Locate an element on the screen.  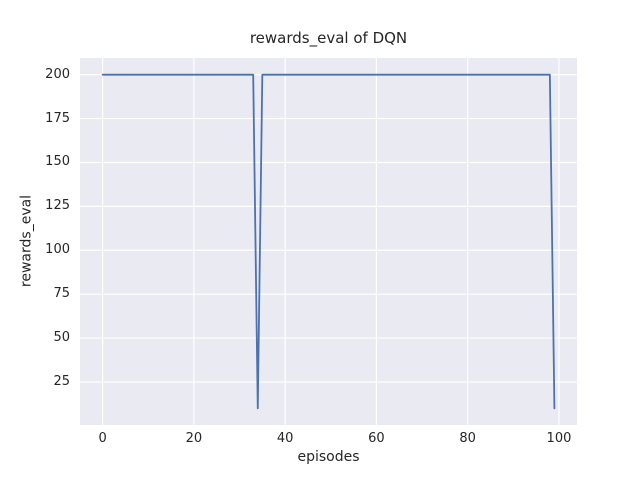
y-tick-label: 100 is located at coordinates (57, 250).